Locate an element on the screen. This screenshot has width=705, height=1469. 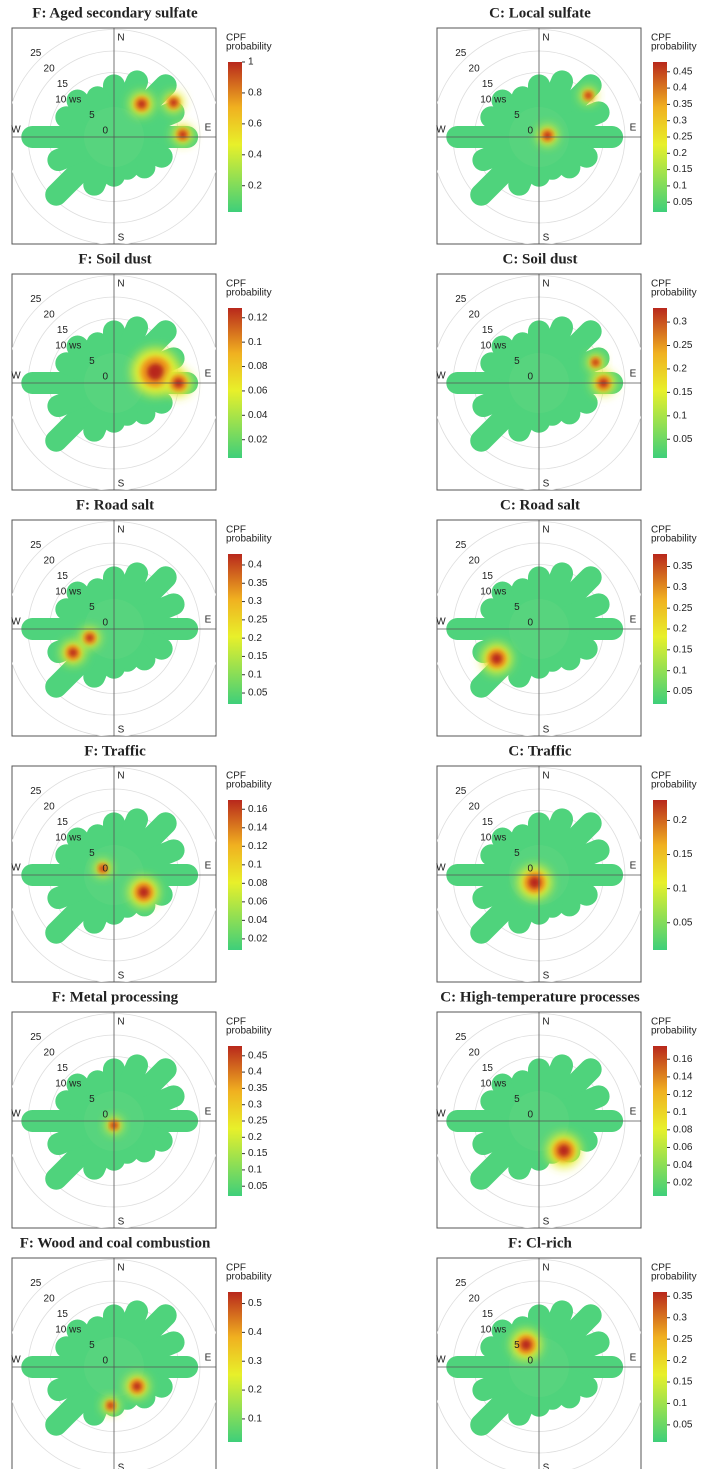
colorbar-tick-label: 0.2 is located at coordinates (255, 638).